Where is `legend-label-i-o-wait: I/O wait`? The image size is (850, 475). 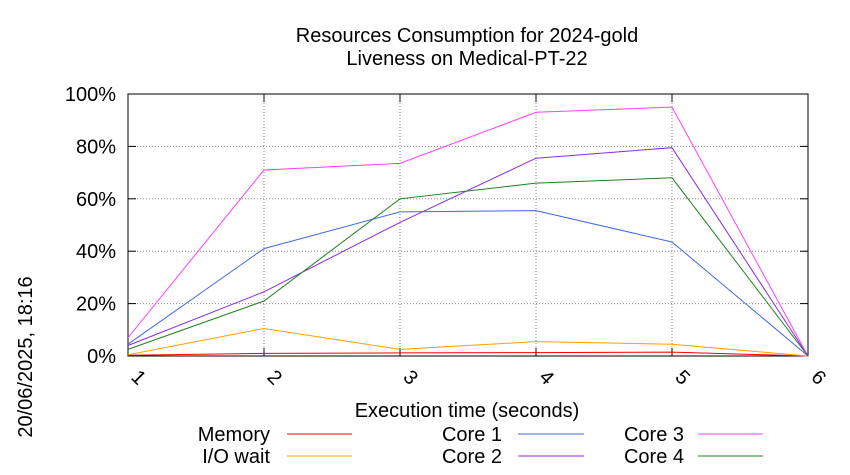
legend-label-i-o-wait: I/O wait is located at coordinates (236, 457).